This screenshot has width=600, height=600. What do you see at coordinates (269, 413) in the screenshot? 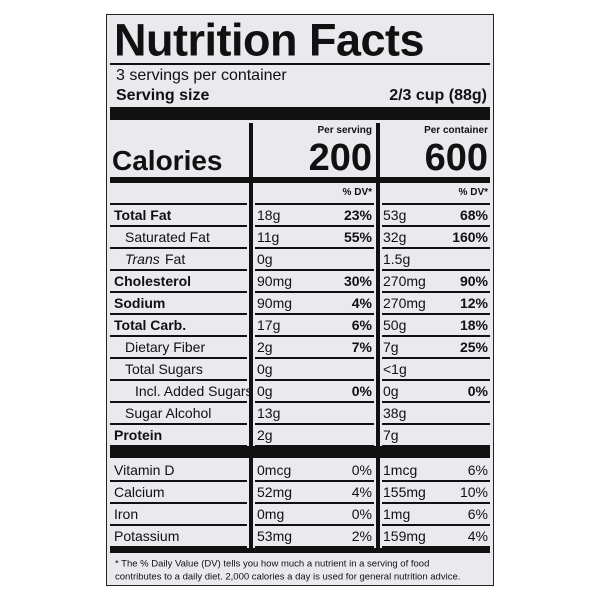
I see `amount: 13g` at bounding box center [269, 413].